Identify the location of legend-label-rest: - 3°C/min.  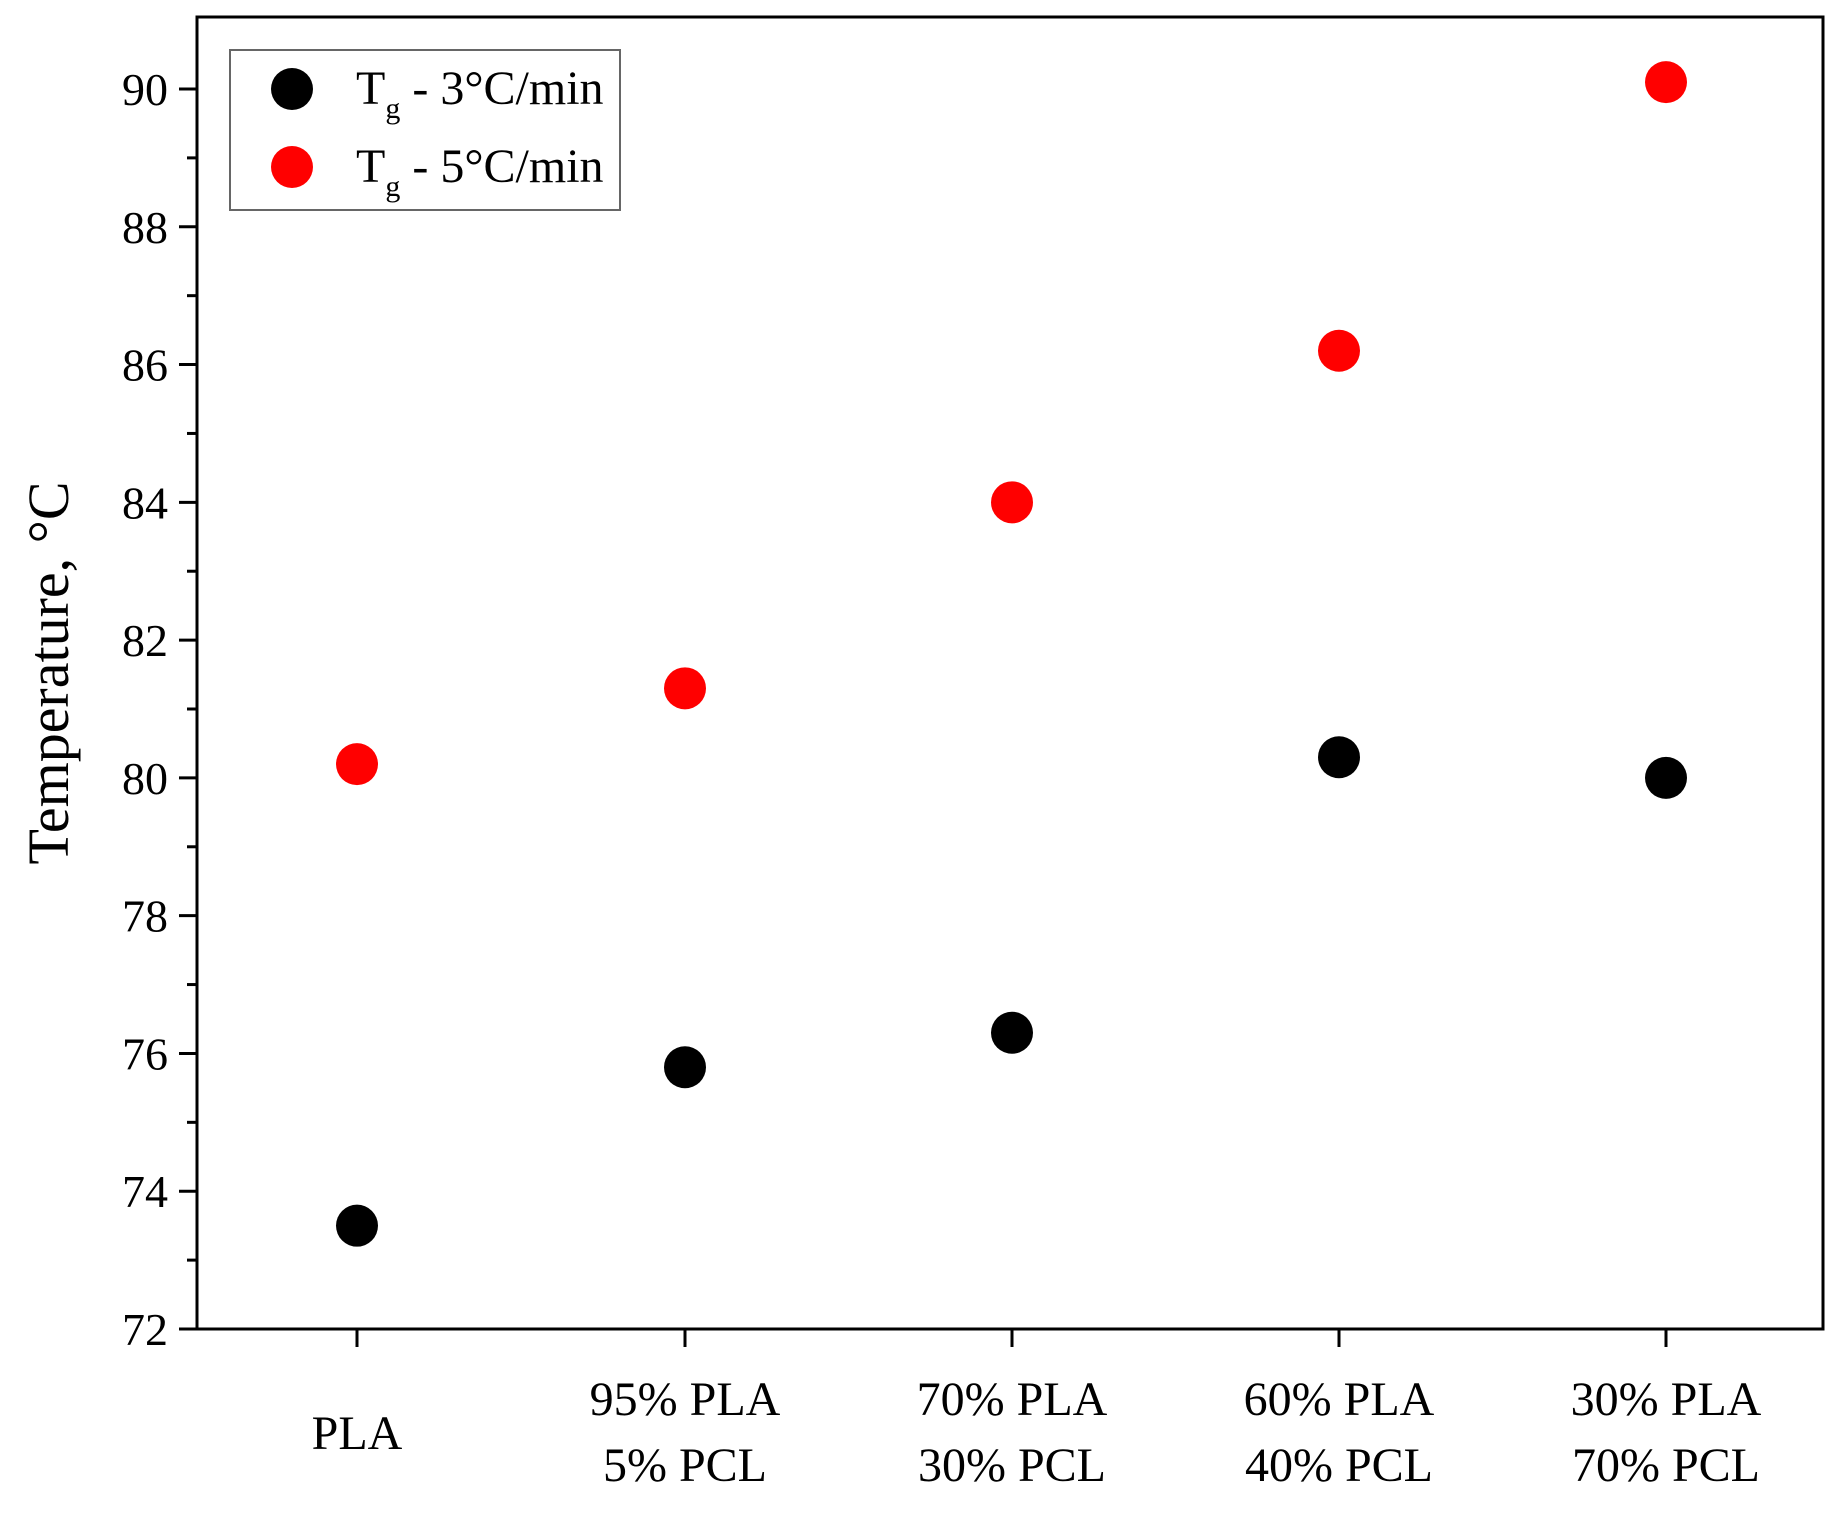
(501, 88).